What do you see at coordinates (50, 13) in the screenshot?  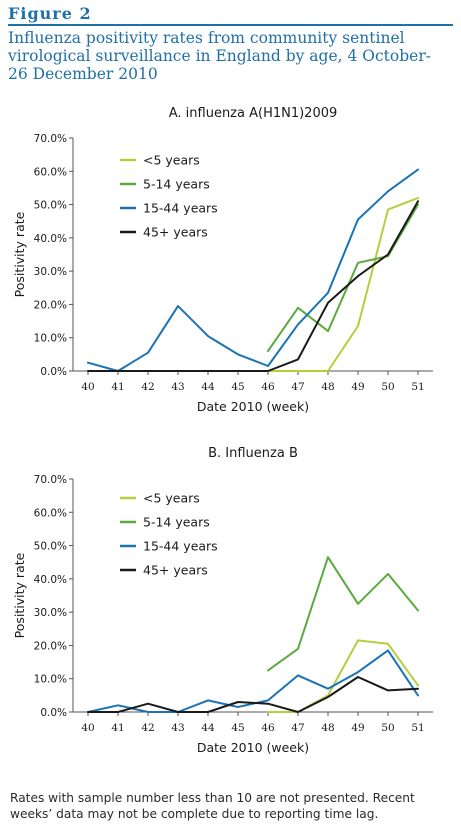 I see `figure-label: Figure 2` at bounding box center [50, 13].